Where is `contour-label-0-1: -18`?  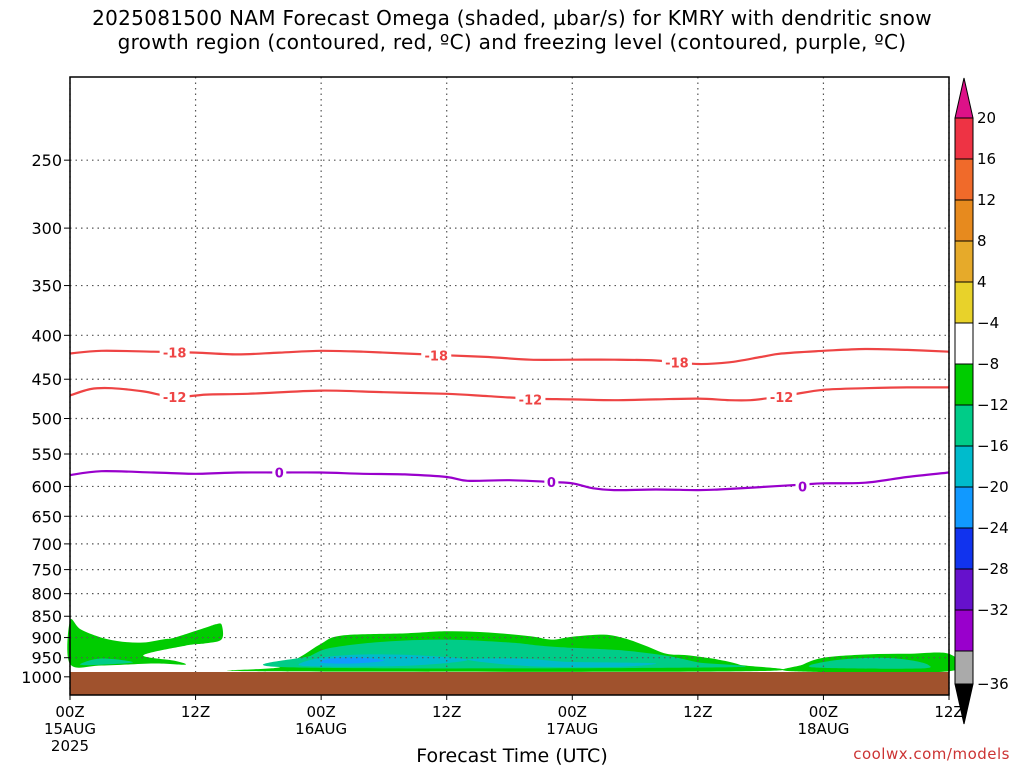 contour-label-0-1: -18 is located at coordinates (437, 356).